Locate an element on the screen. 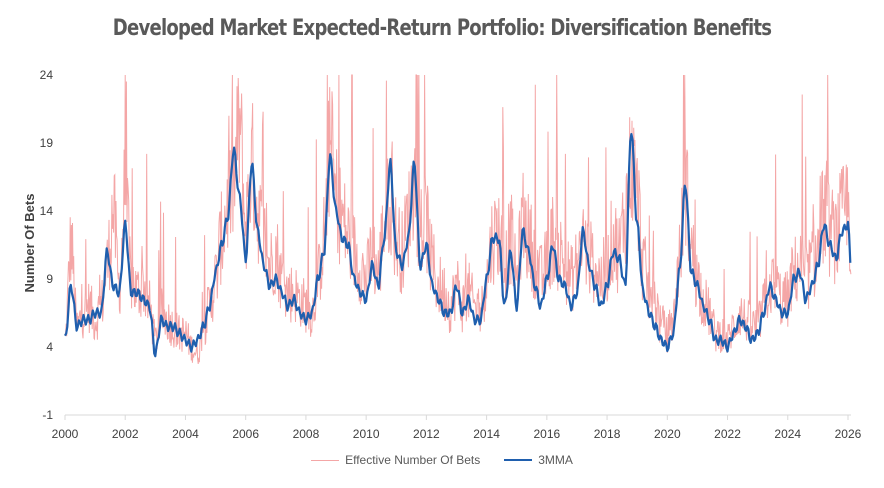  x-tick-label: 2004 is located at coordinates (185, 434).